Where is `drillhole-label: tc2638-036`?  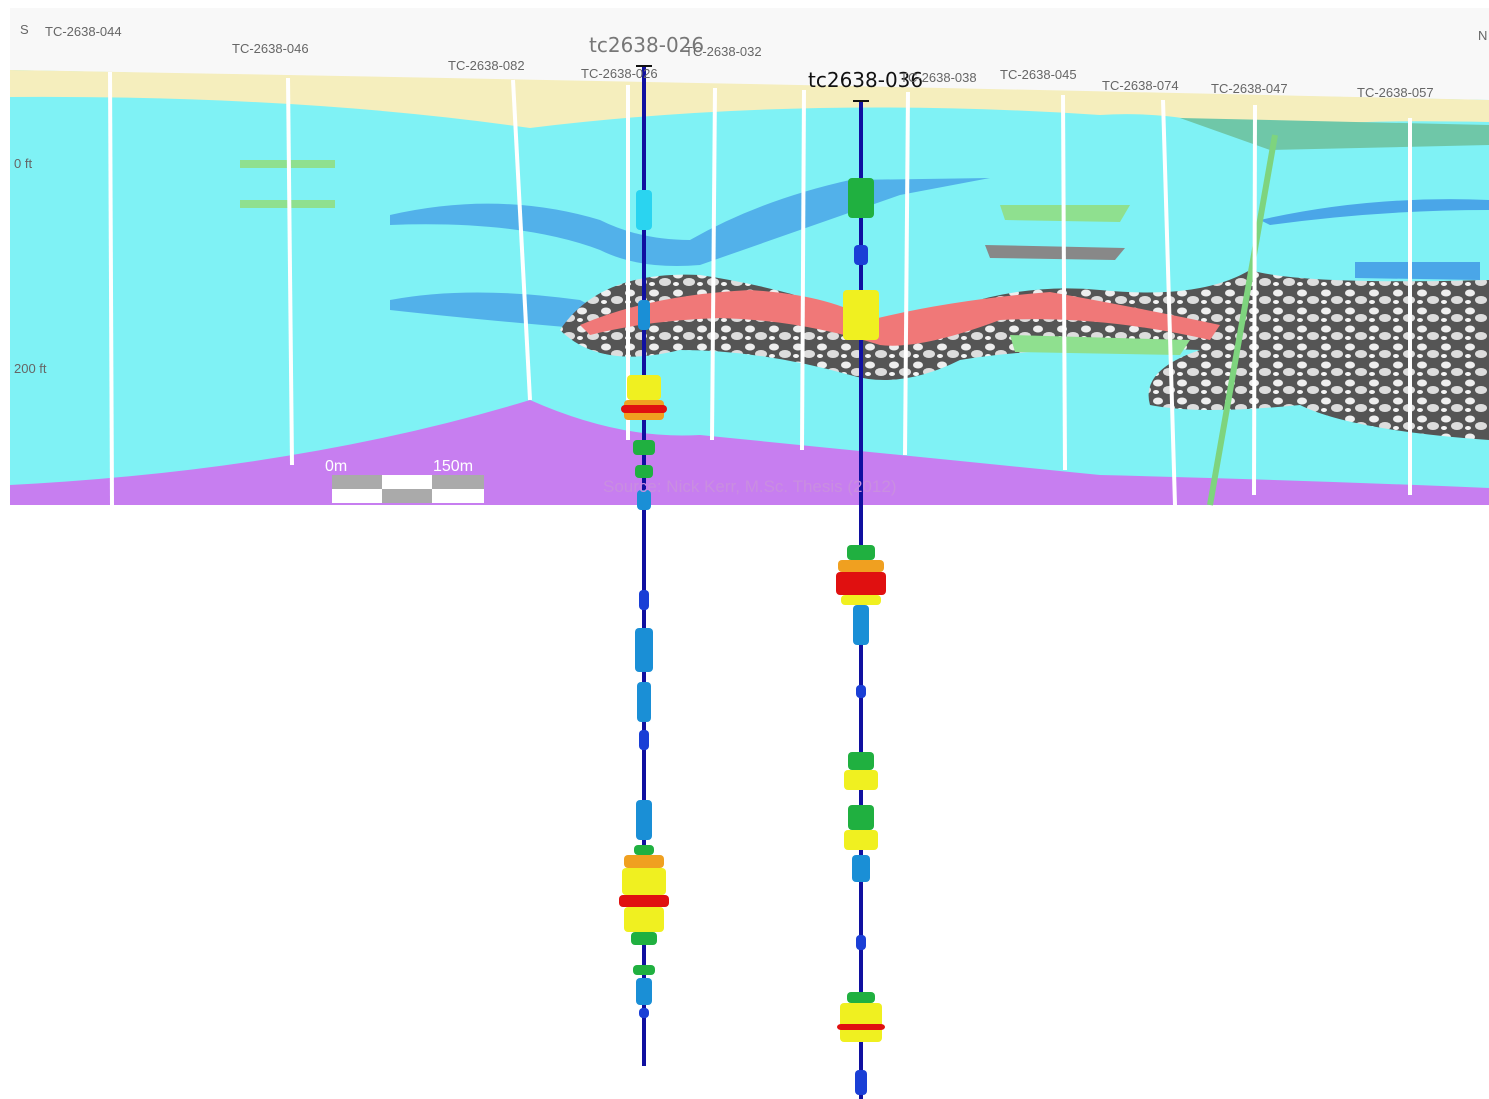
drillhole-label: tc2638-036 is located at coordinates (865, 80).